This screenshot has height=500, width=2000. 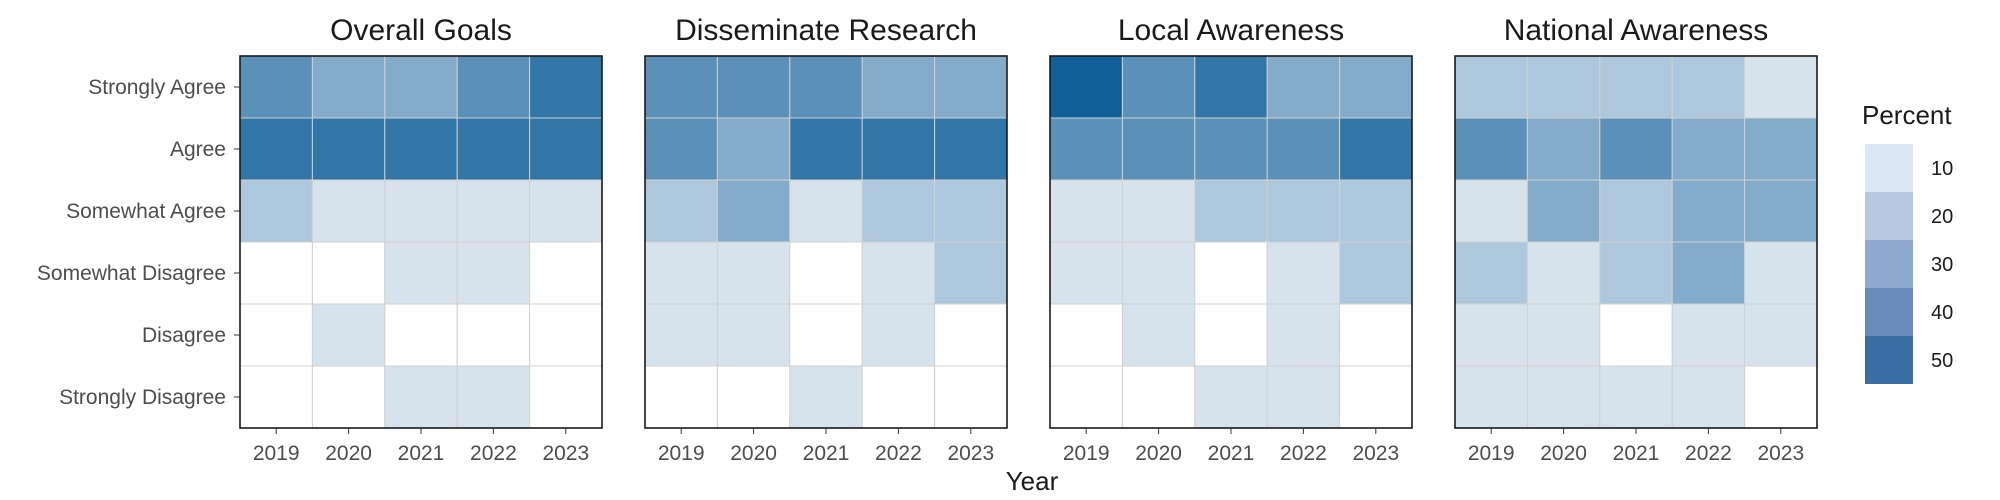 What do you see at coordinates (157, 87) in the screenshot?
I see `y-tick-label: Strongly Agree` at bounding box center [157, 87].